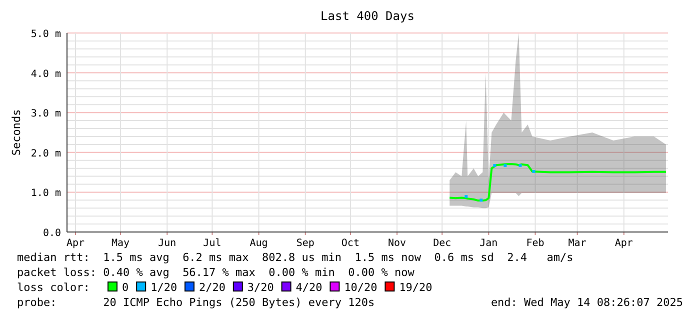  What do you see at coordinates (45, 154) in the screenshot?
I see `y-tick-label: 2.0 m` at bounding box center [45, 154].